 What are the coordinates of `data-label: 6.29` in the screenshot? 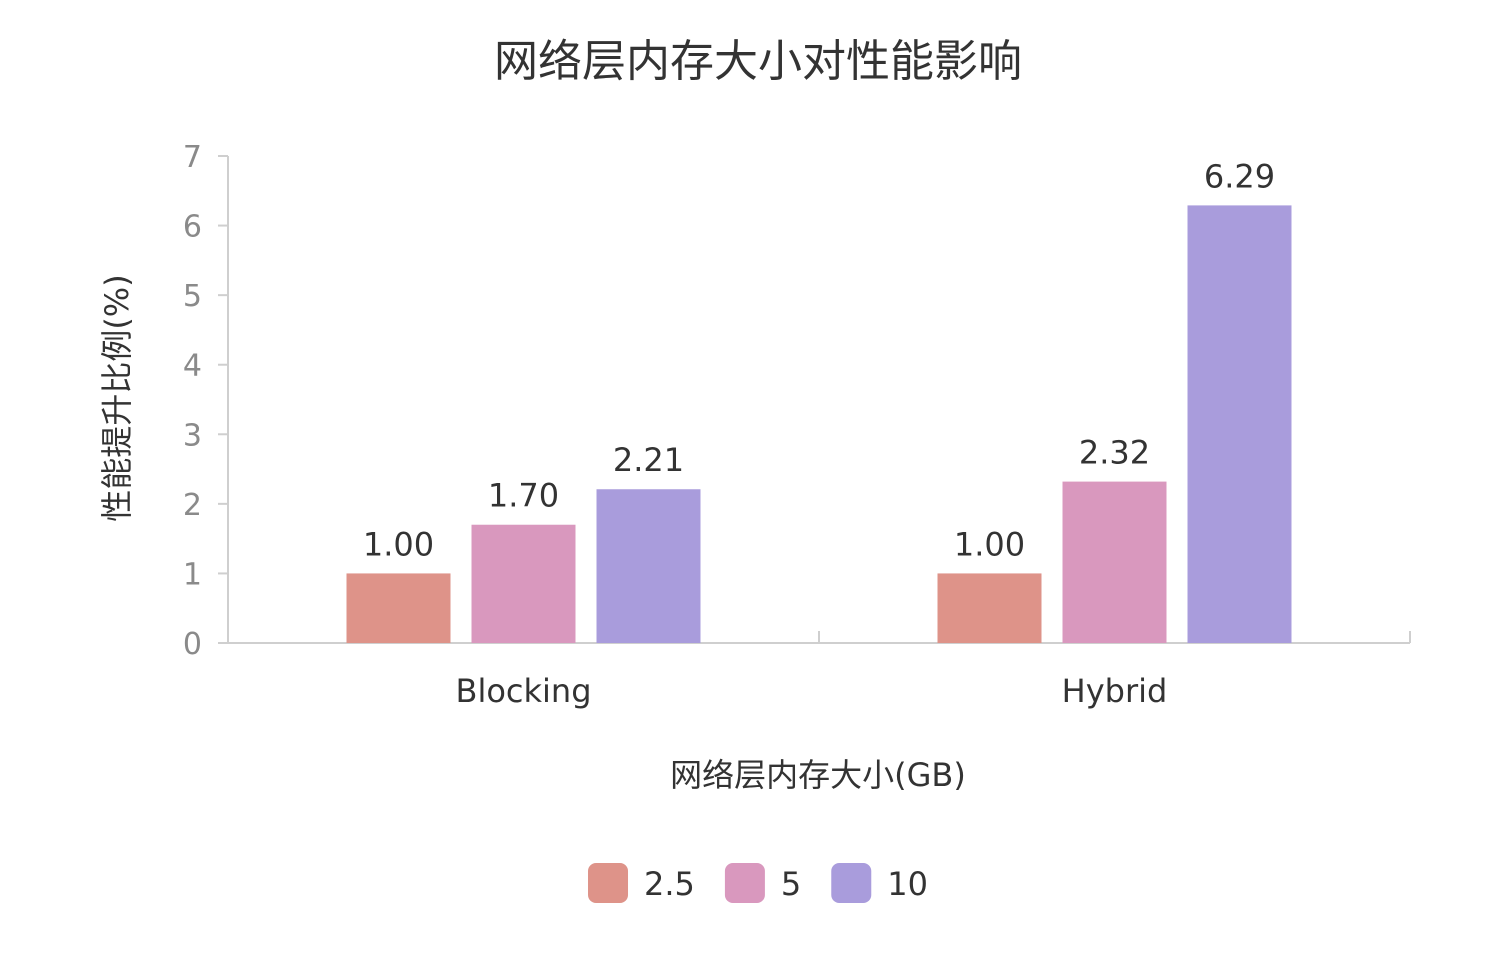 It's located at (1239, 176).